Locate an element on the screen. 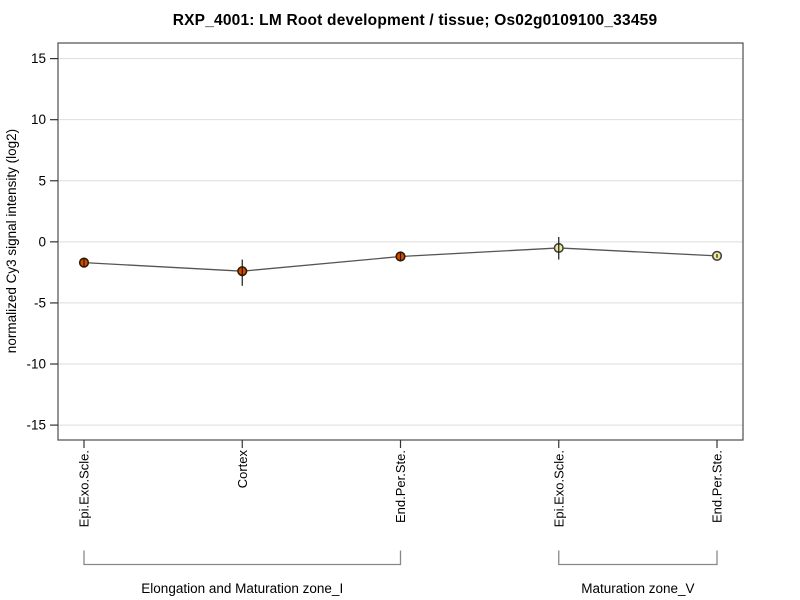 The image size is (800, 600). y-tick-label: 10 is located at coordinates (38, 119).